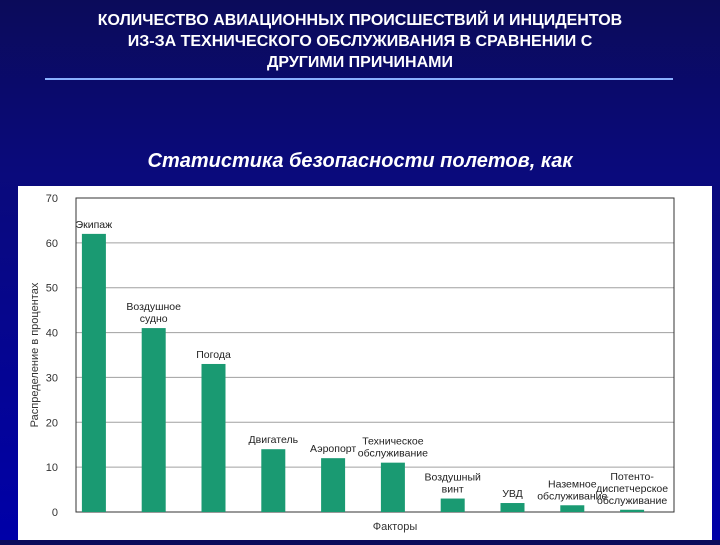  What do you see at coordinates (395, 527) in the screenshot?
I see `x-axis-label: Факторы` at bounding box center [395, 527].